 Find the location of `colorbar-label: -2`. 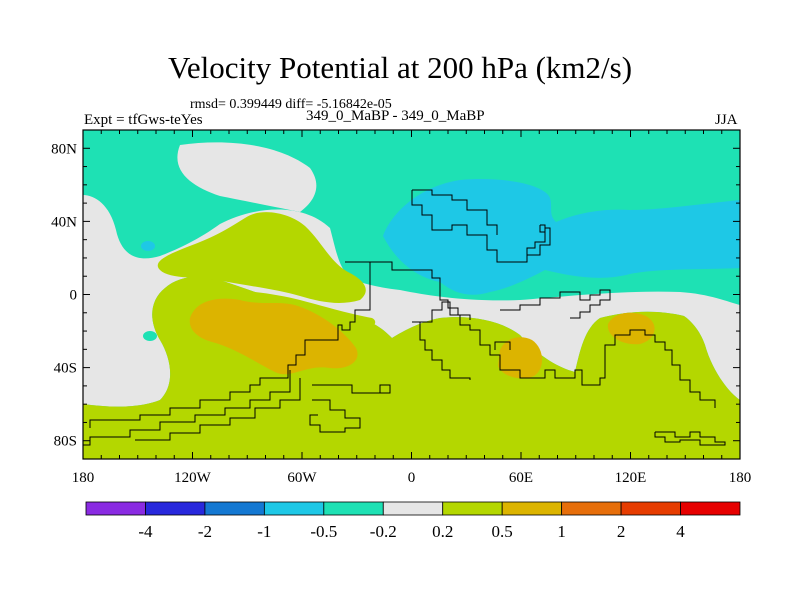

colorbar-label: -2 is located at coordinates (205, 531).